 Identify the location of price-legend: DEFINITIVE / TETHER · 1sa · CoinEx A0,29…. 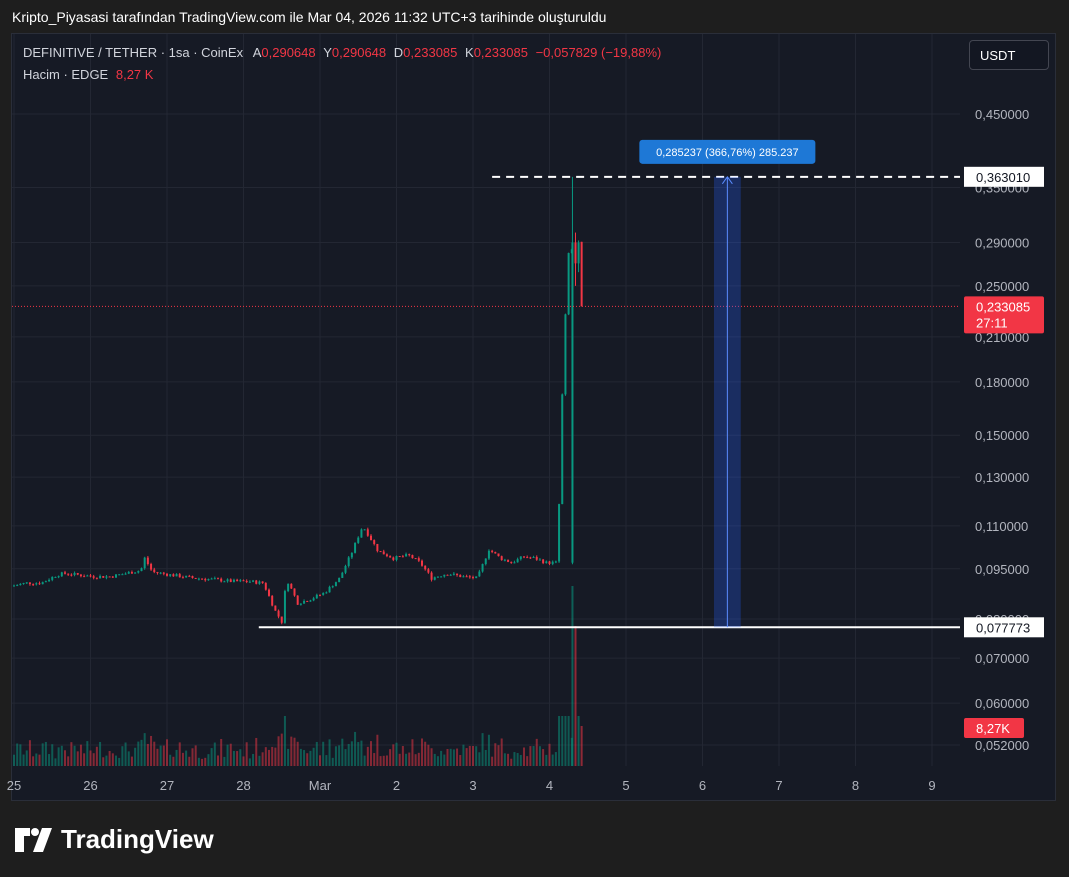
(342, 52).